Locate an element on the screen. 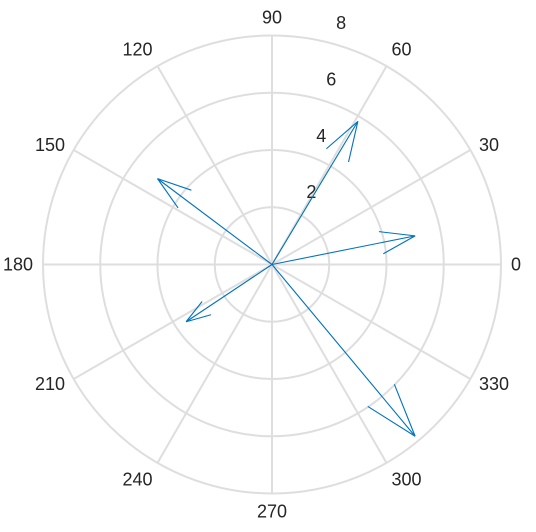 This screenshot has width=536, height=532. theta-tick-label: 240 is located at coordinates (137, 479).